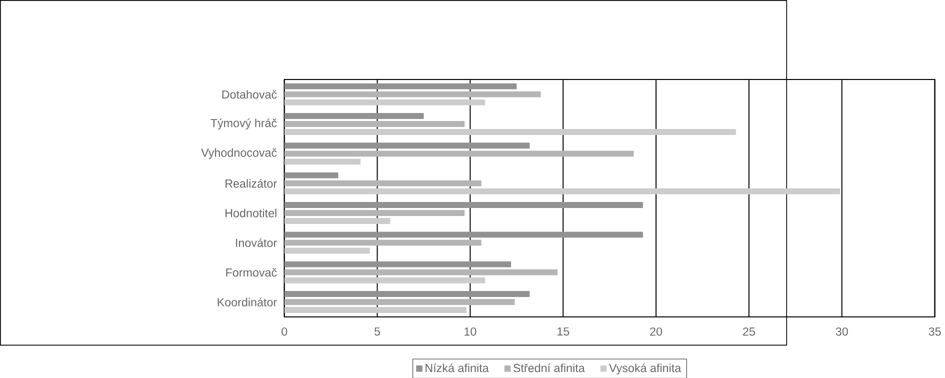  What do you see at coordinates (247, 301) in the screenshot?
I see `y-tick-label: Koordinátor` at bounding box center [247, 301].